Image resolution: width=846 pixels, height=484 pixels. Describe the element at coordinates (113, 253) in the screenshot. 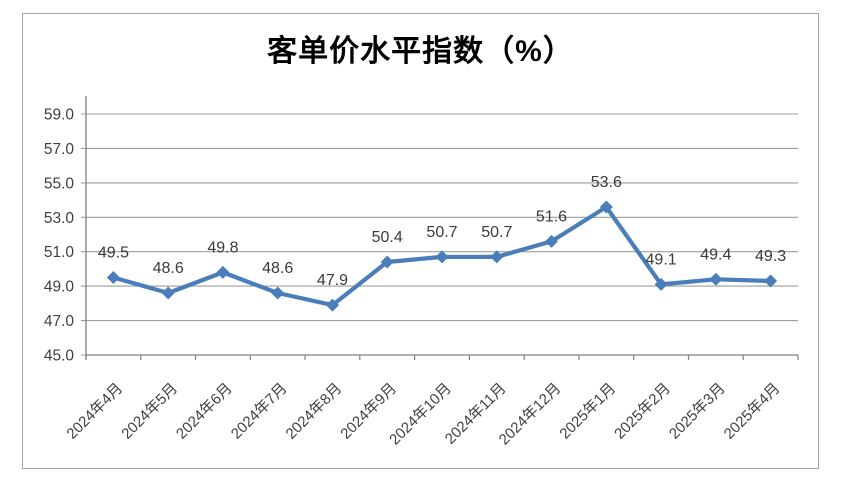

I see `data-point-label: 49.5` at that location.